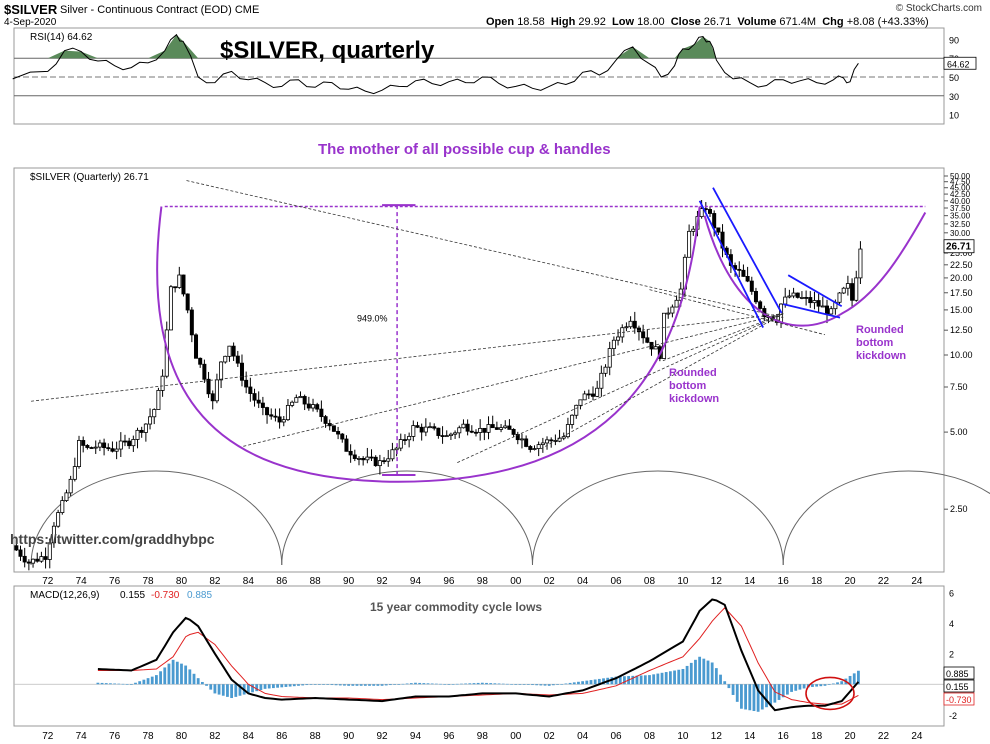  I want to click on price-tick-label: 7.50, so click(959, 387).